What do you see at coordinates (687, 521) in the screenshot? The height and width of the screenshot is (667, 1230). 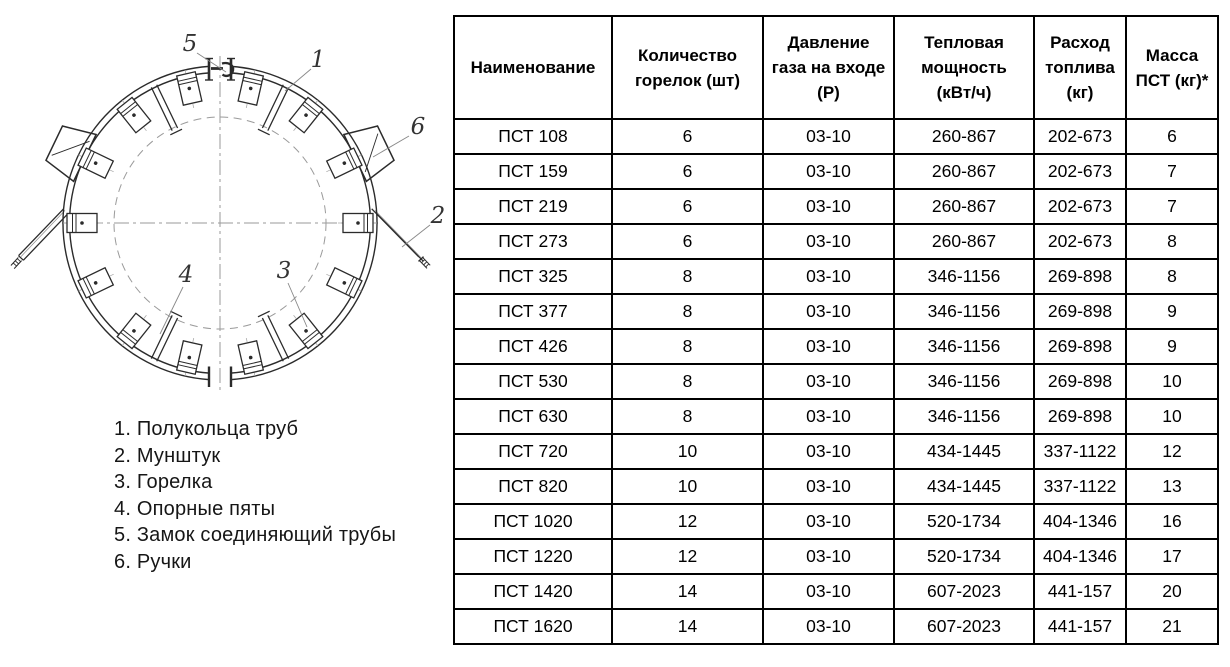 I see `cell-burners: 12` at bounding box center [687, 521].